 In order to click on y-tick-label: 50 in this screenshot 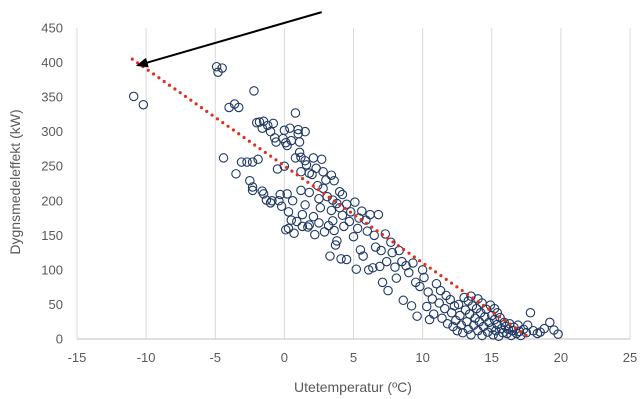, I will do `click(56, 304)`.